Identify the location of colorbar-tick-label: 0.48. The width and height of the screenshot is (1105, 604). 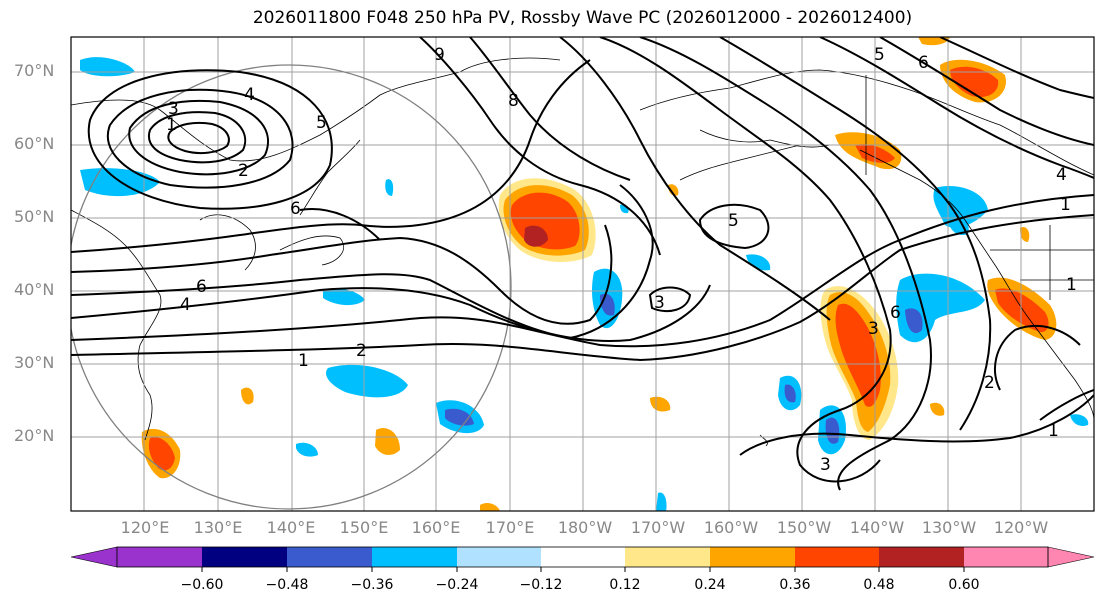
(879, 585).